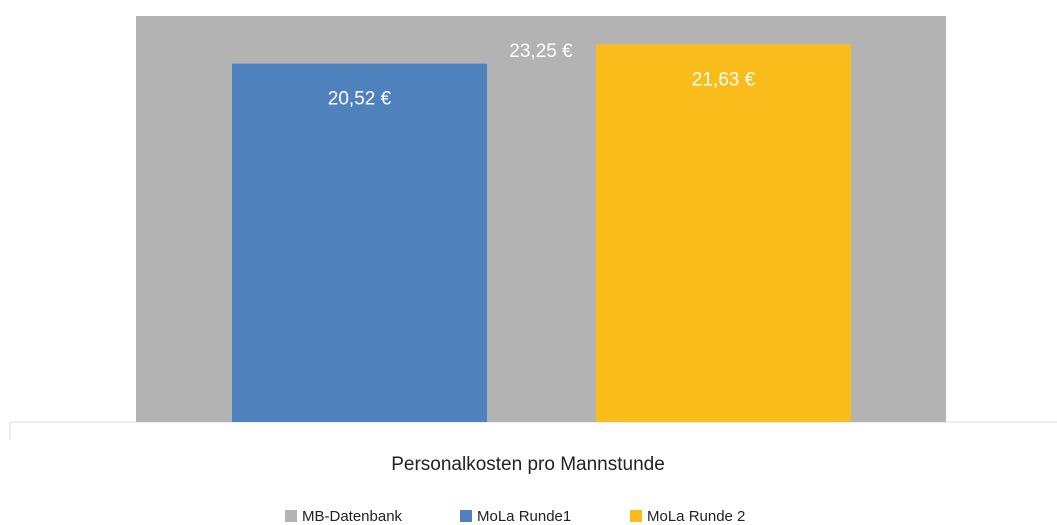  What do you see at coordinates (696, 516) in the screenshot?
I see `legend-label: MoLa Runde 2` at bounding box center [696, 516].